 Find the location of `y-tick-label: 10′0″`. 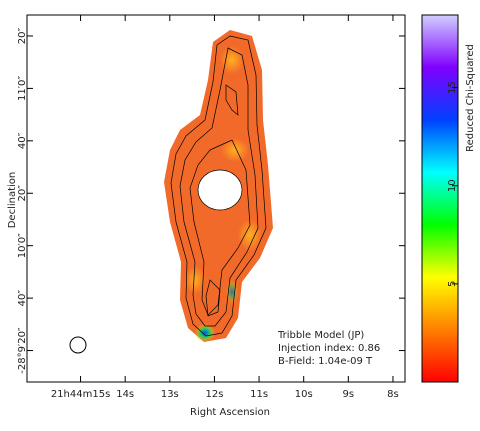

y-tick-label: 10′0″ is located at coordinates (22, 245).